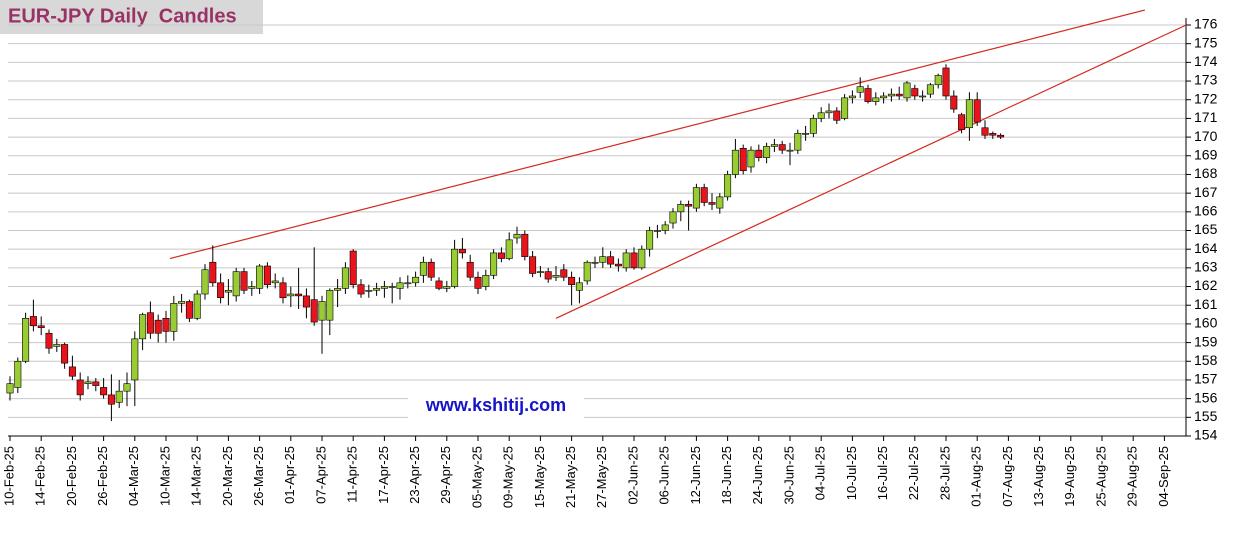 This screenshot has width=1241, height=542. Describe the element at coordinates (1206, 304) in the screenshot. I see `y-tick-label: 161` at that location.